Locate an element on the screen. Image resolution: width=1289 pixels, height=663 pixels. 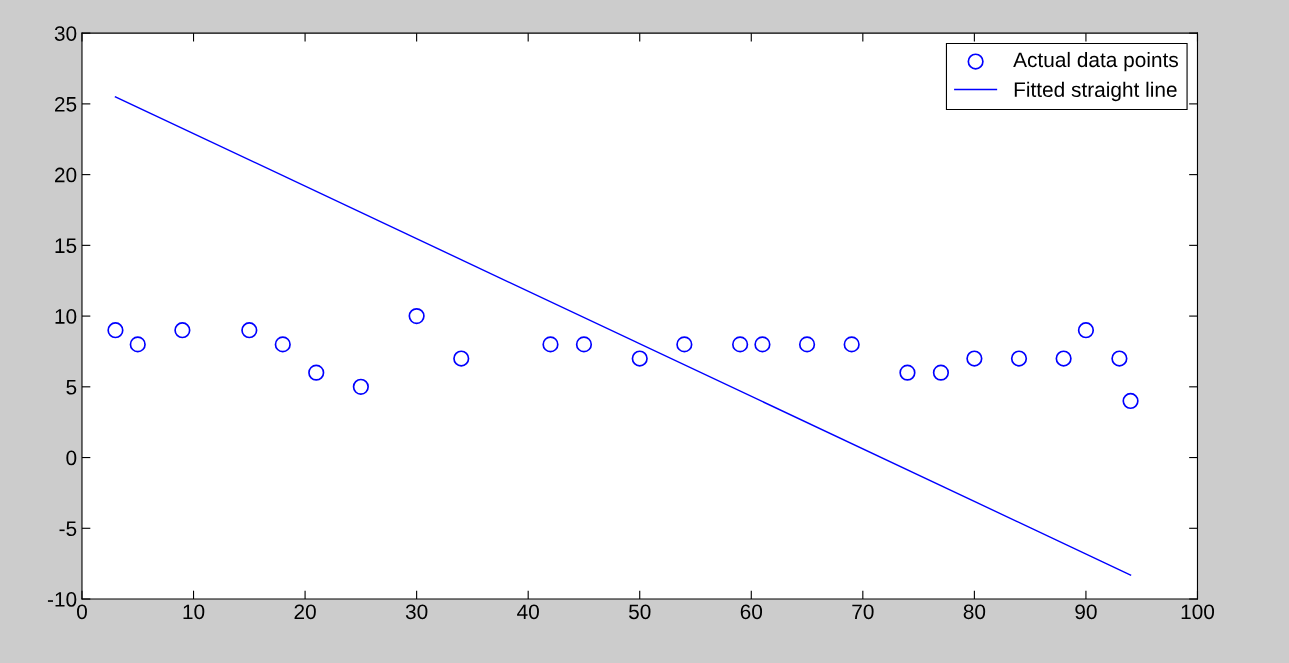
x-tick-label: 60 is located at coordinates (751, 612).